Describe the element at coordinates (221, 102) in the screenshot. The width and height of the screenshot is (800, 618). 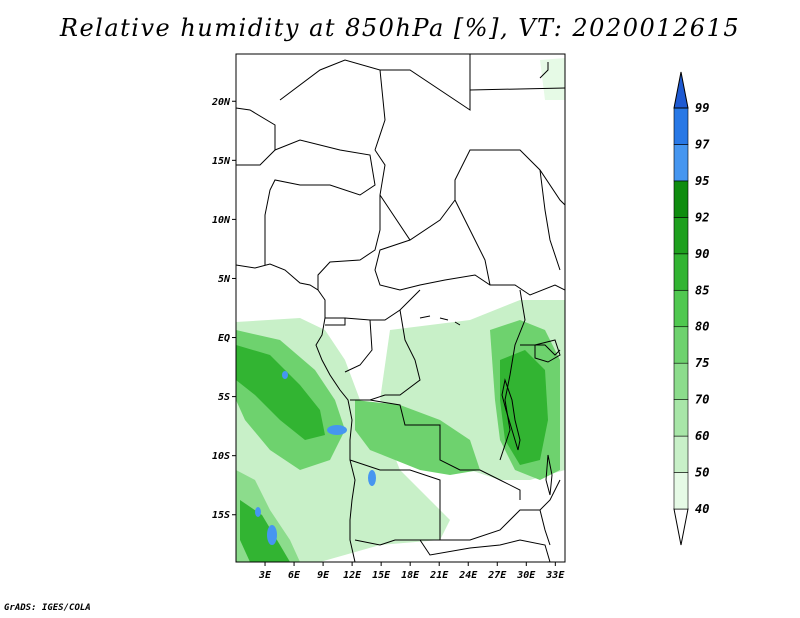
I see `lat-tick-label: 20N` at that location.